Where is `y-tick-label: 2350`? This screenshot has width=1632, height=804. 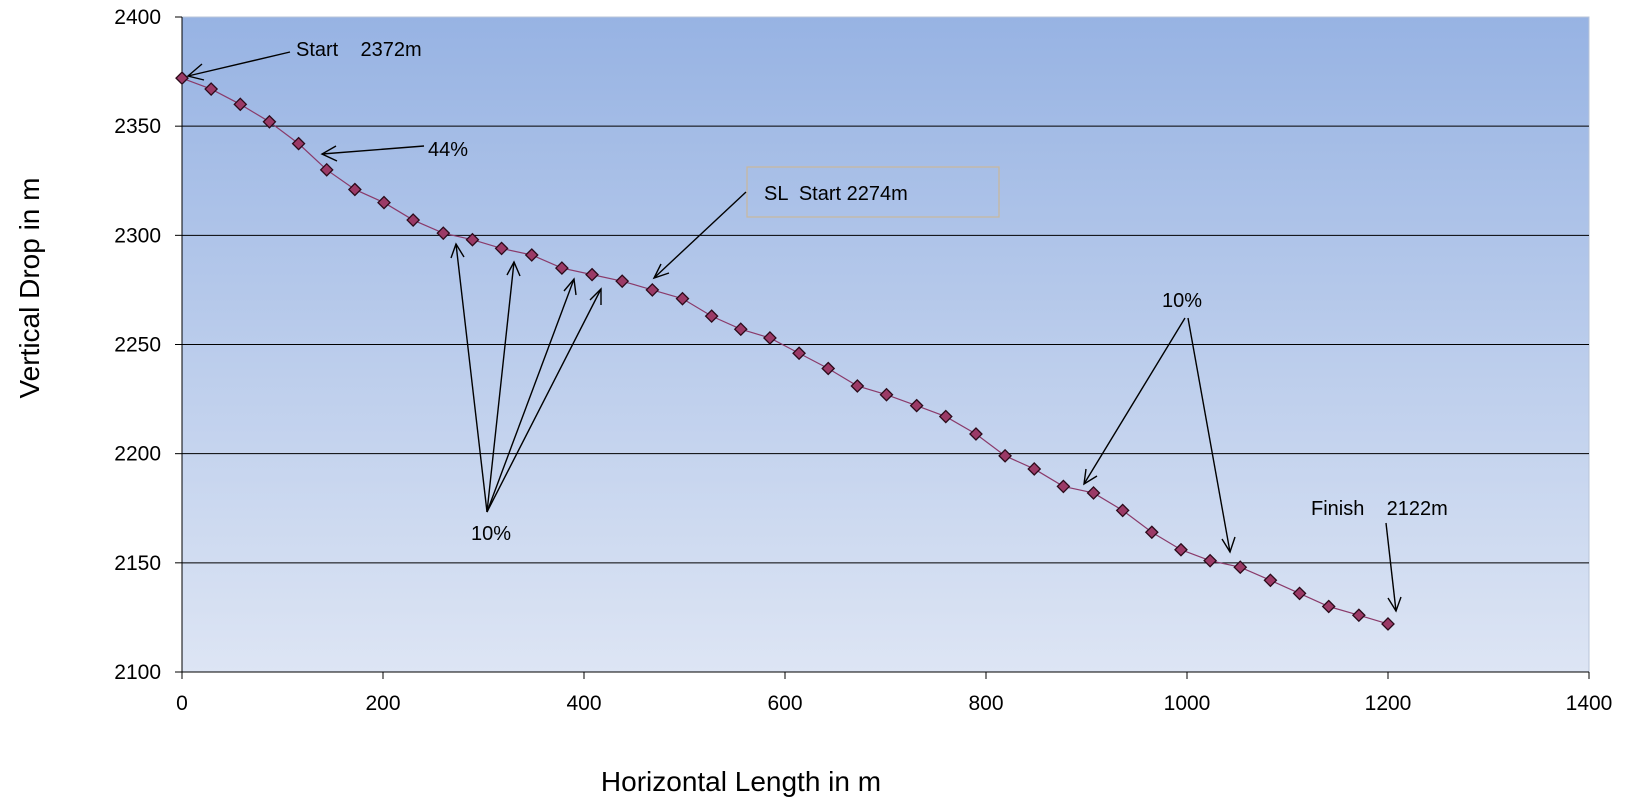 y-tick-label: 2350 is located at coordinates (137, 126).